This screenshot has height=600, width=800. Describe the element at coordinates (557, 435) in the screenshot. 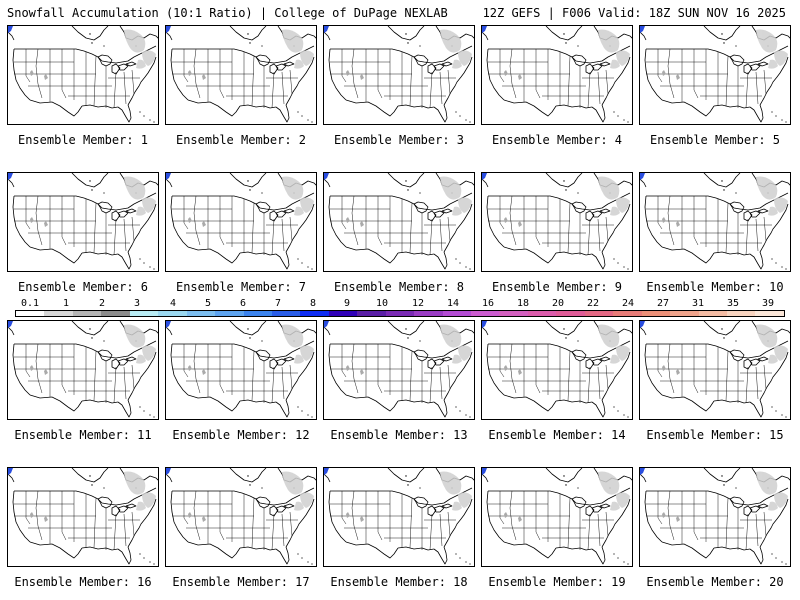

I see `ensemble-member-label: Ensemble Member: 14` at that location.